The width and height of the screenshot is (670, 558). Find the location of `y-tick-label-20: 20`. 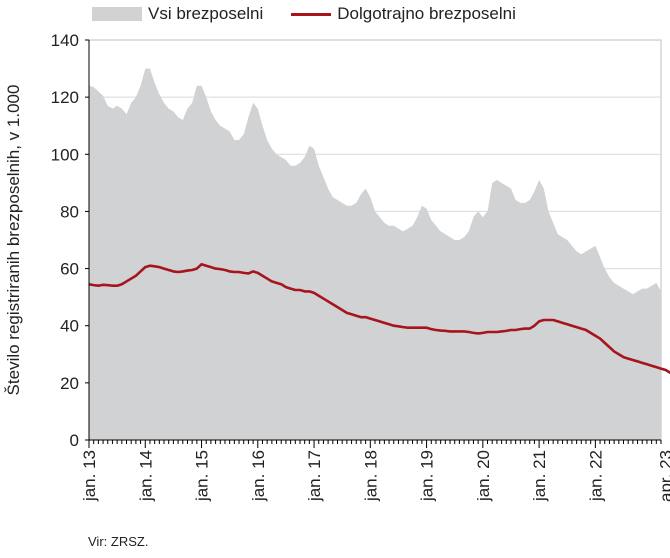

y-tick-label-20: 20 is located at coordinates (69, 383).